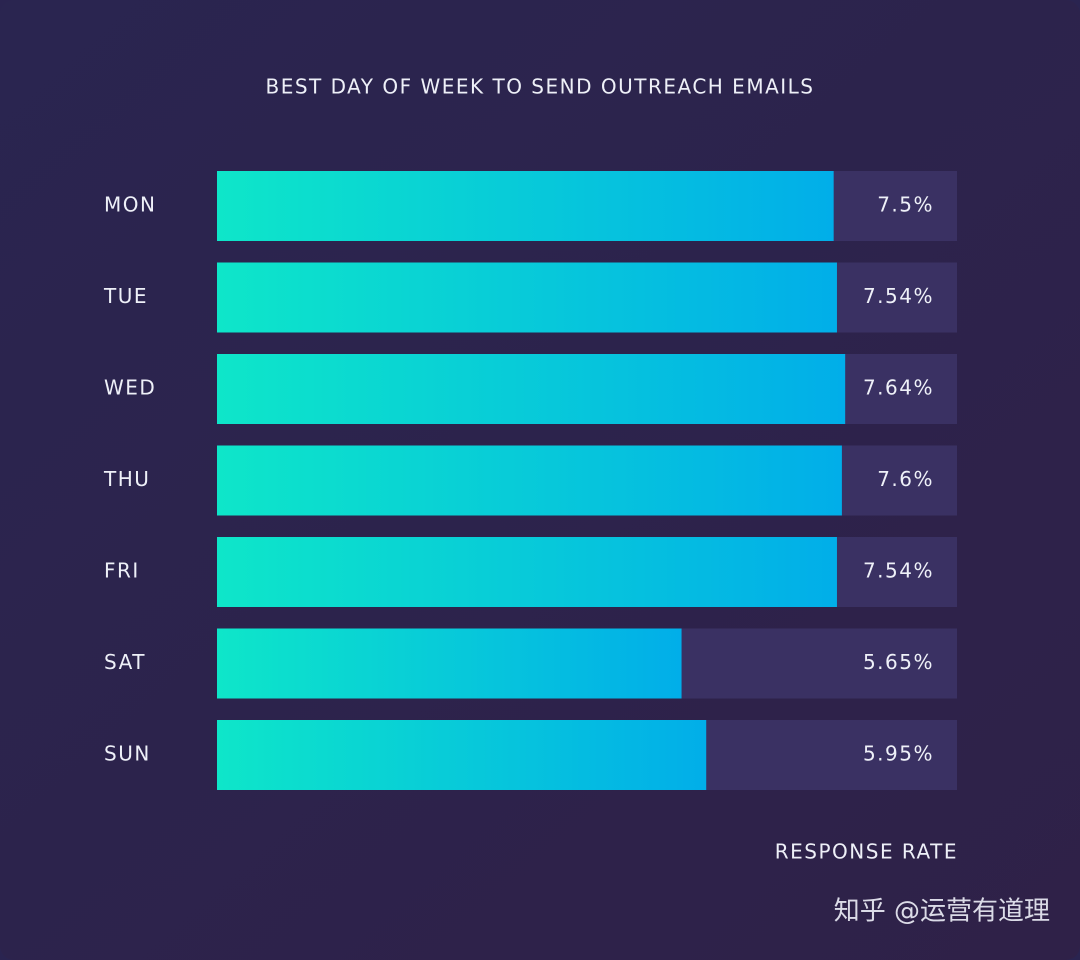 The height and width of the screenshot is (960, 1080). I want to click on y-tick-label: FRI, so click(122, 571).